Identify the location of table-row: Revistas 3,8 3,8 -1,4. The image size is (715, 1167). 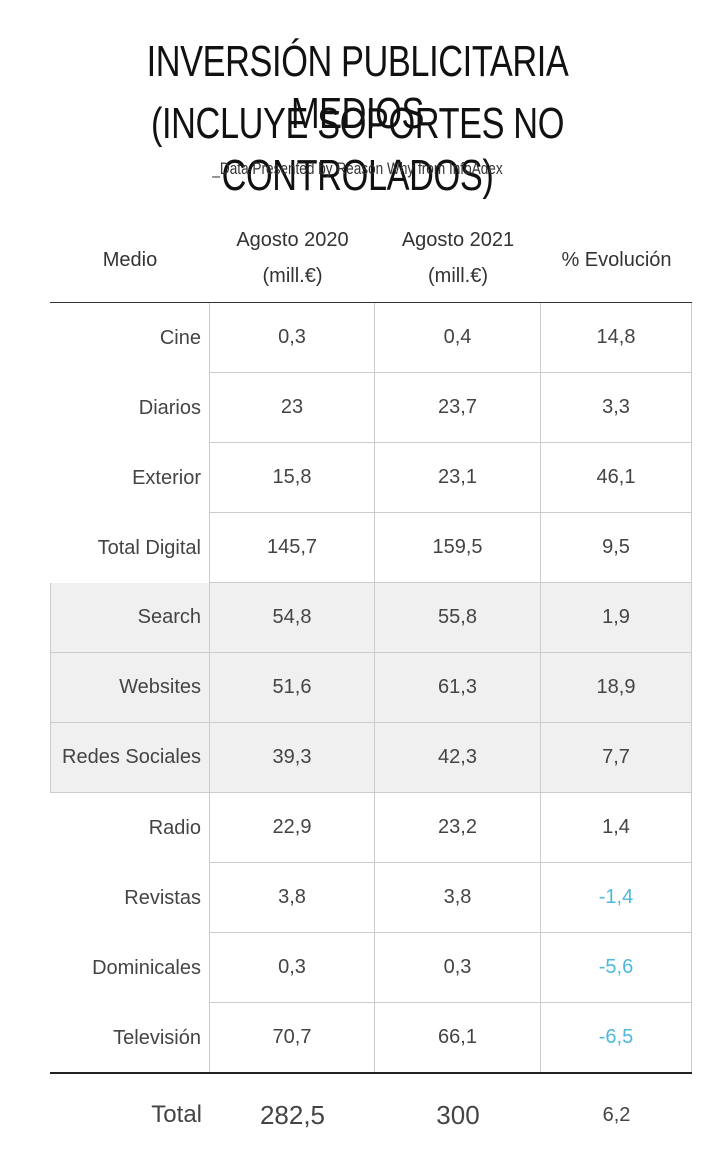
(371, 898).